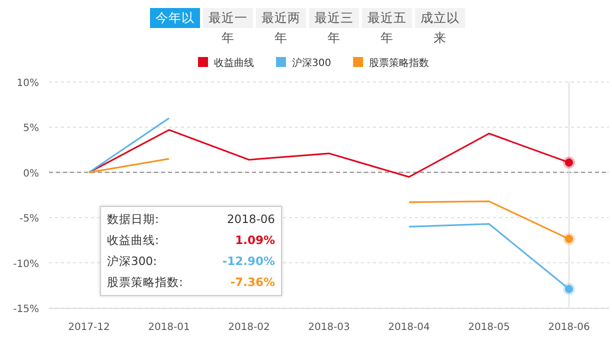  What do you see at coordinates (252, 282) in the screenshot?
I see `annotation: -7.36%` at bounding box center [252, 282].